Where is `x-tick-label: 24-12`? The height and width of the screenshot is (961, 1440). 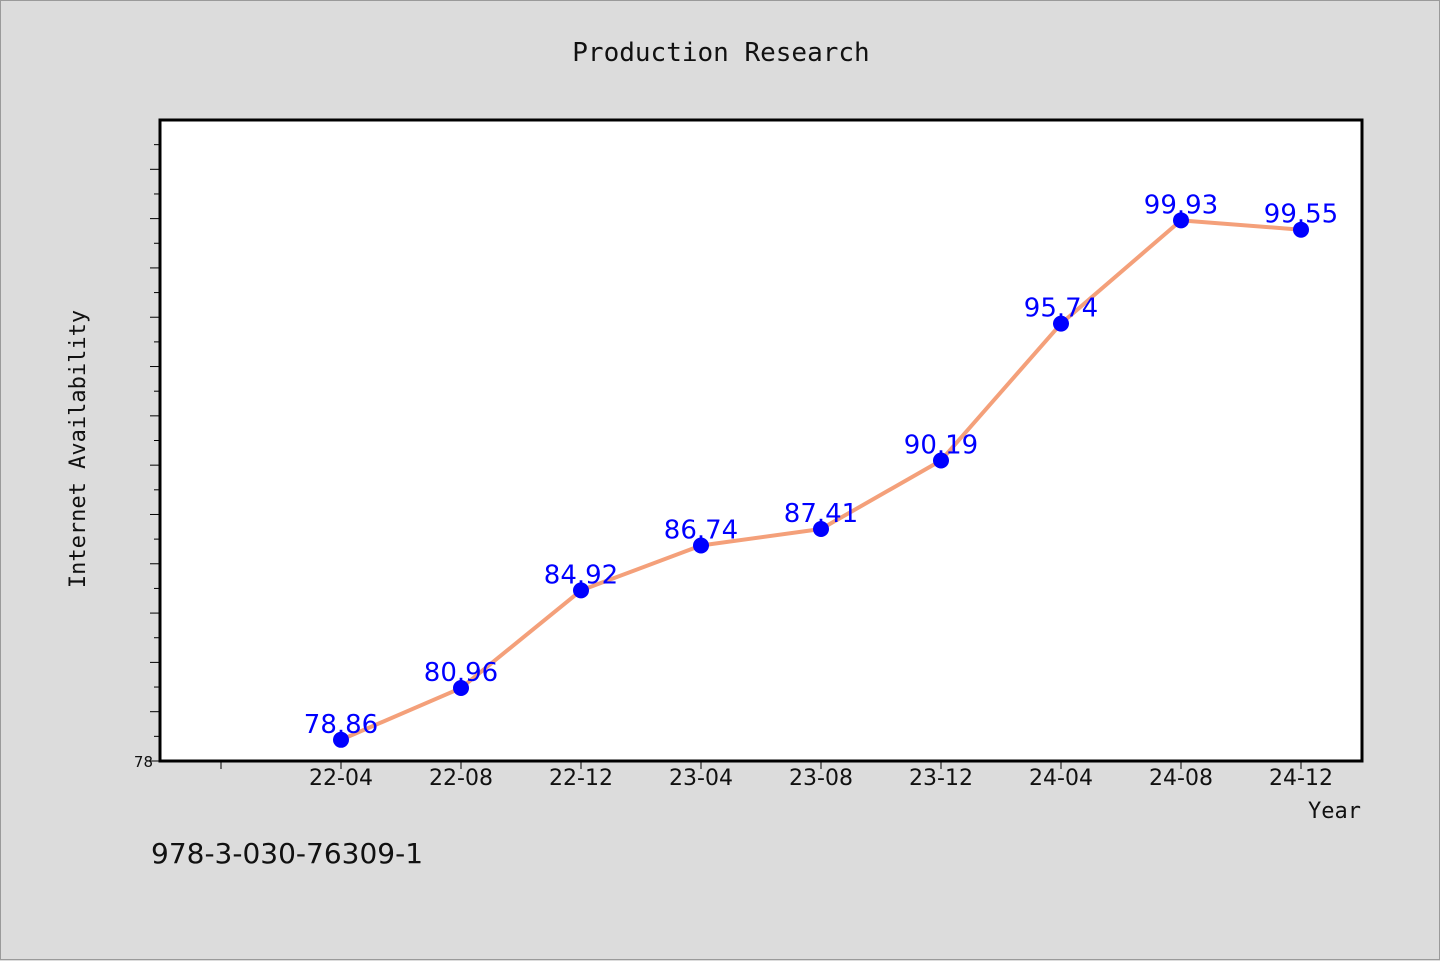
x-tick-label: 24-12 is located at coordinates (1301, 778).